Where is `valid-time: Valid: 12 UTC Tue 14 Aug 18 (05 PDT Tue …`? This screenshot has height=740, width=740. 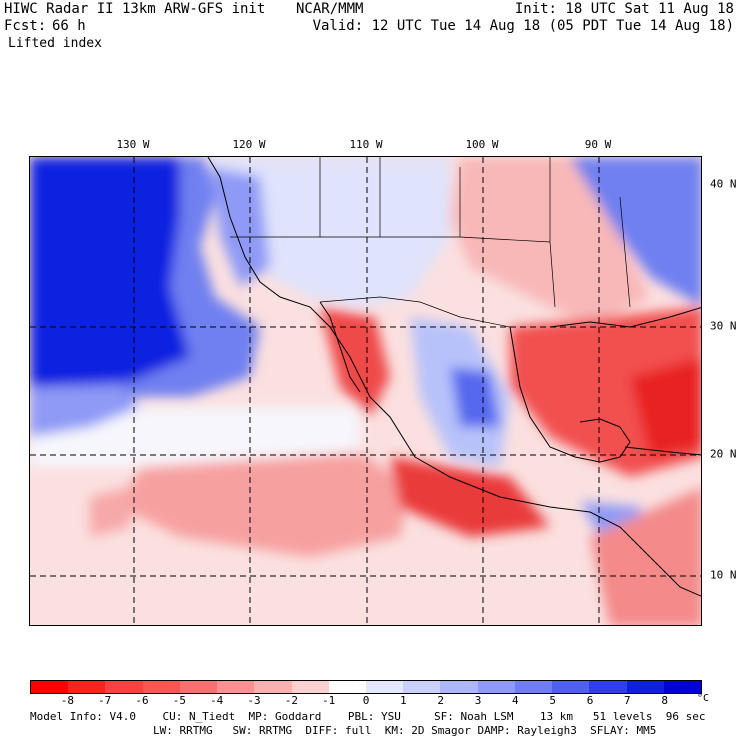
valid-time: Valid: 12 UTC Tue 14 Aug 18 (05 PDT Tue … is located at coordinates (523, 26).